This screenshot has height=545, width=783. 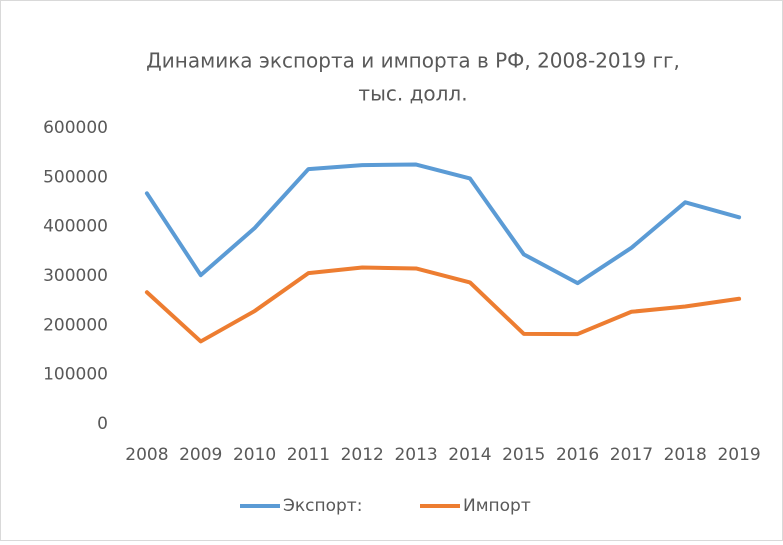 What do you see at coordinates (685, 455) in the screenshot?
I see `x-tick-label: 2018` at bounding box center [685, 455].